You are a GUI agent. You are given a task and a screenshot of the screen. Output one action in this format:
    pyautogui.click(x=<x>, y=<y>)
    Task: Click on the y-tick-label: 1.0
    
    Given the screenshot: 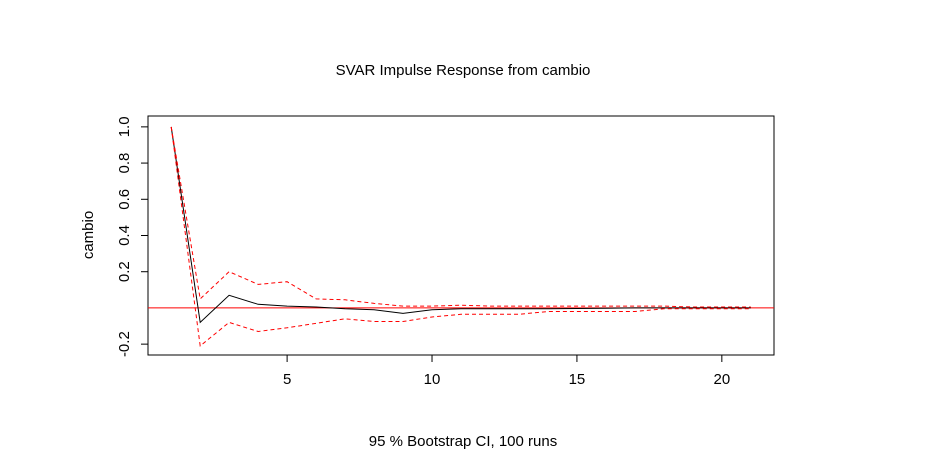 What is the action you would take?
    pyautogui.click(x=124, y=126)
    